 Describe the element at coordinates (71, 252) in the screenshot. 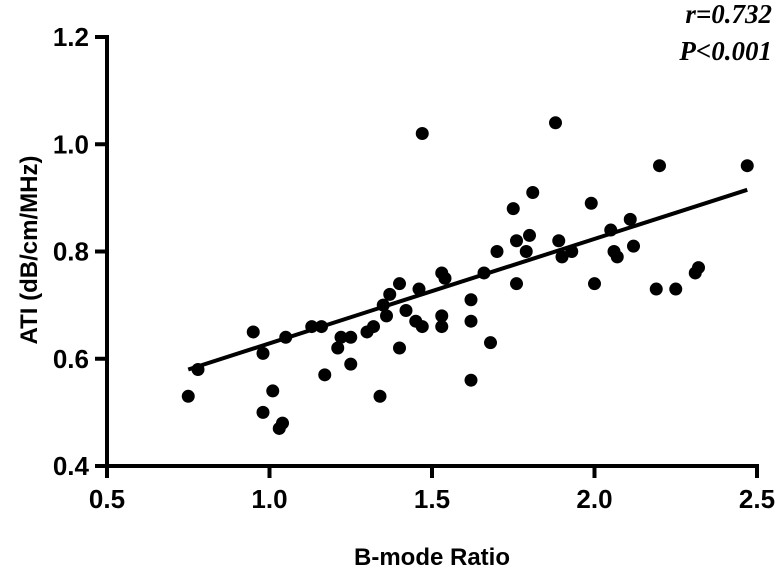

I see `y-tick-label: 0.8` at that location.